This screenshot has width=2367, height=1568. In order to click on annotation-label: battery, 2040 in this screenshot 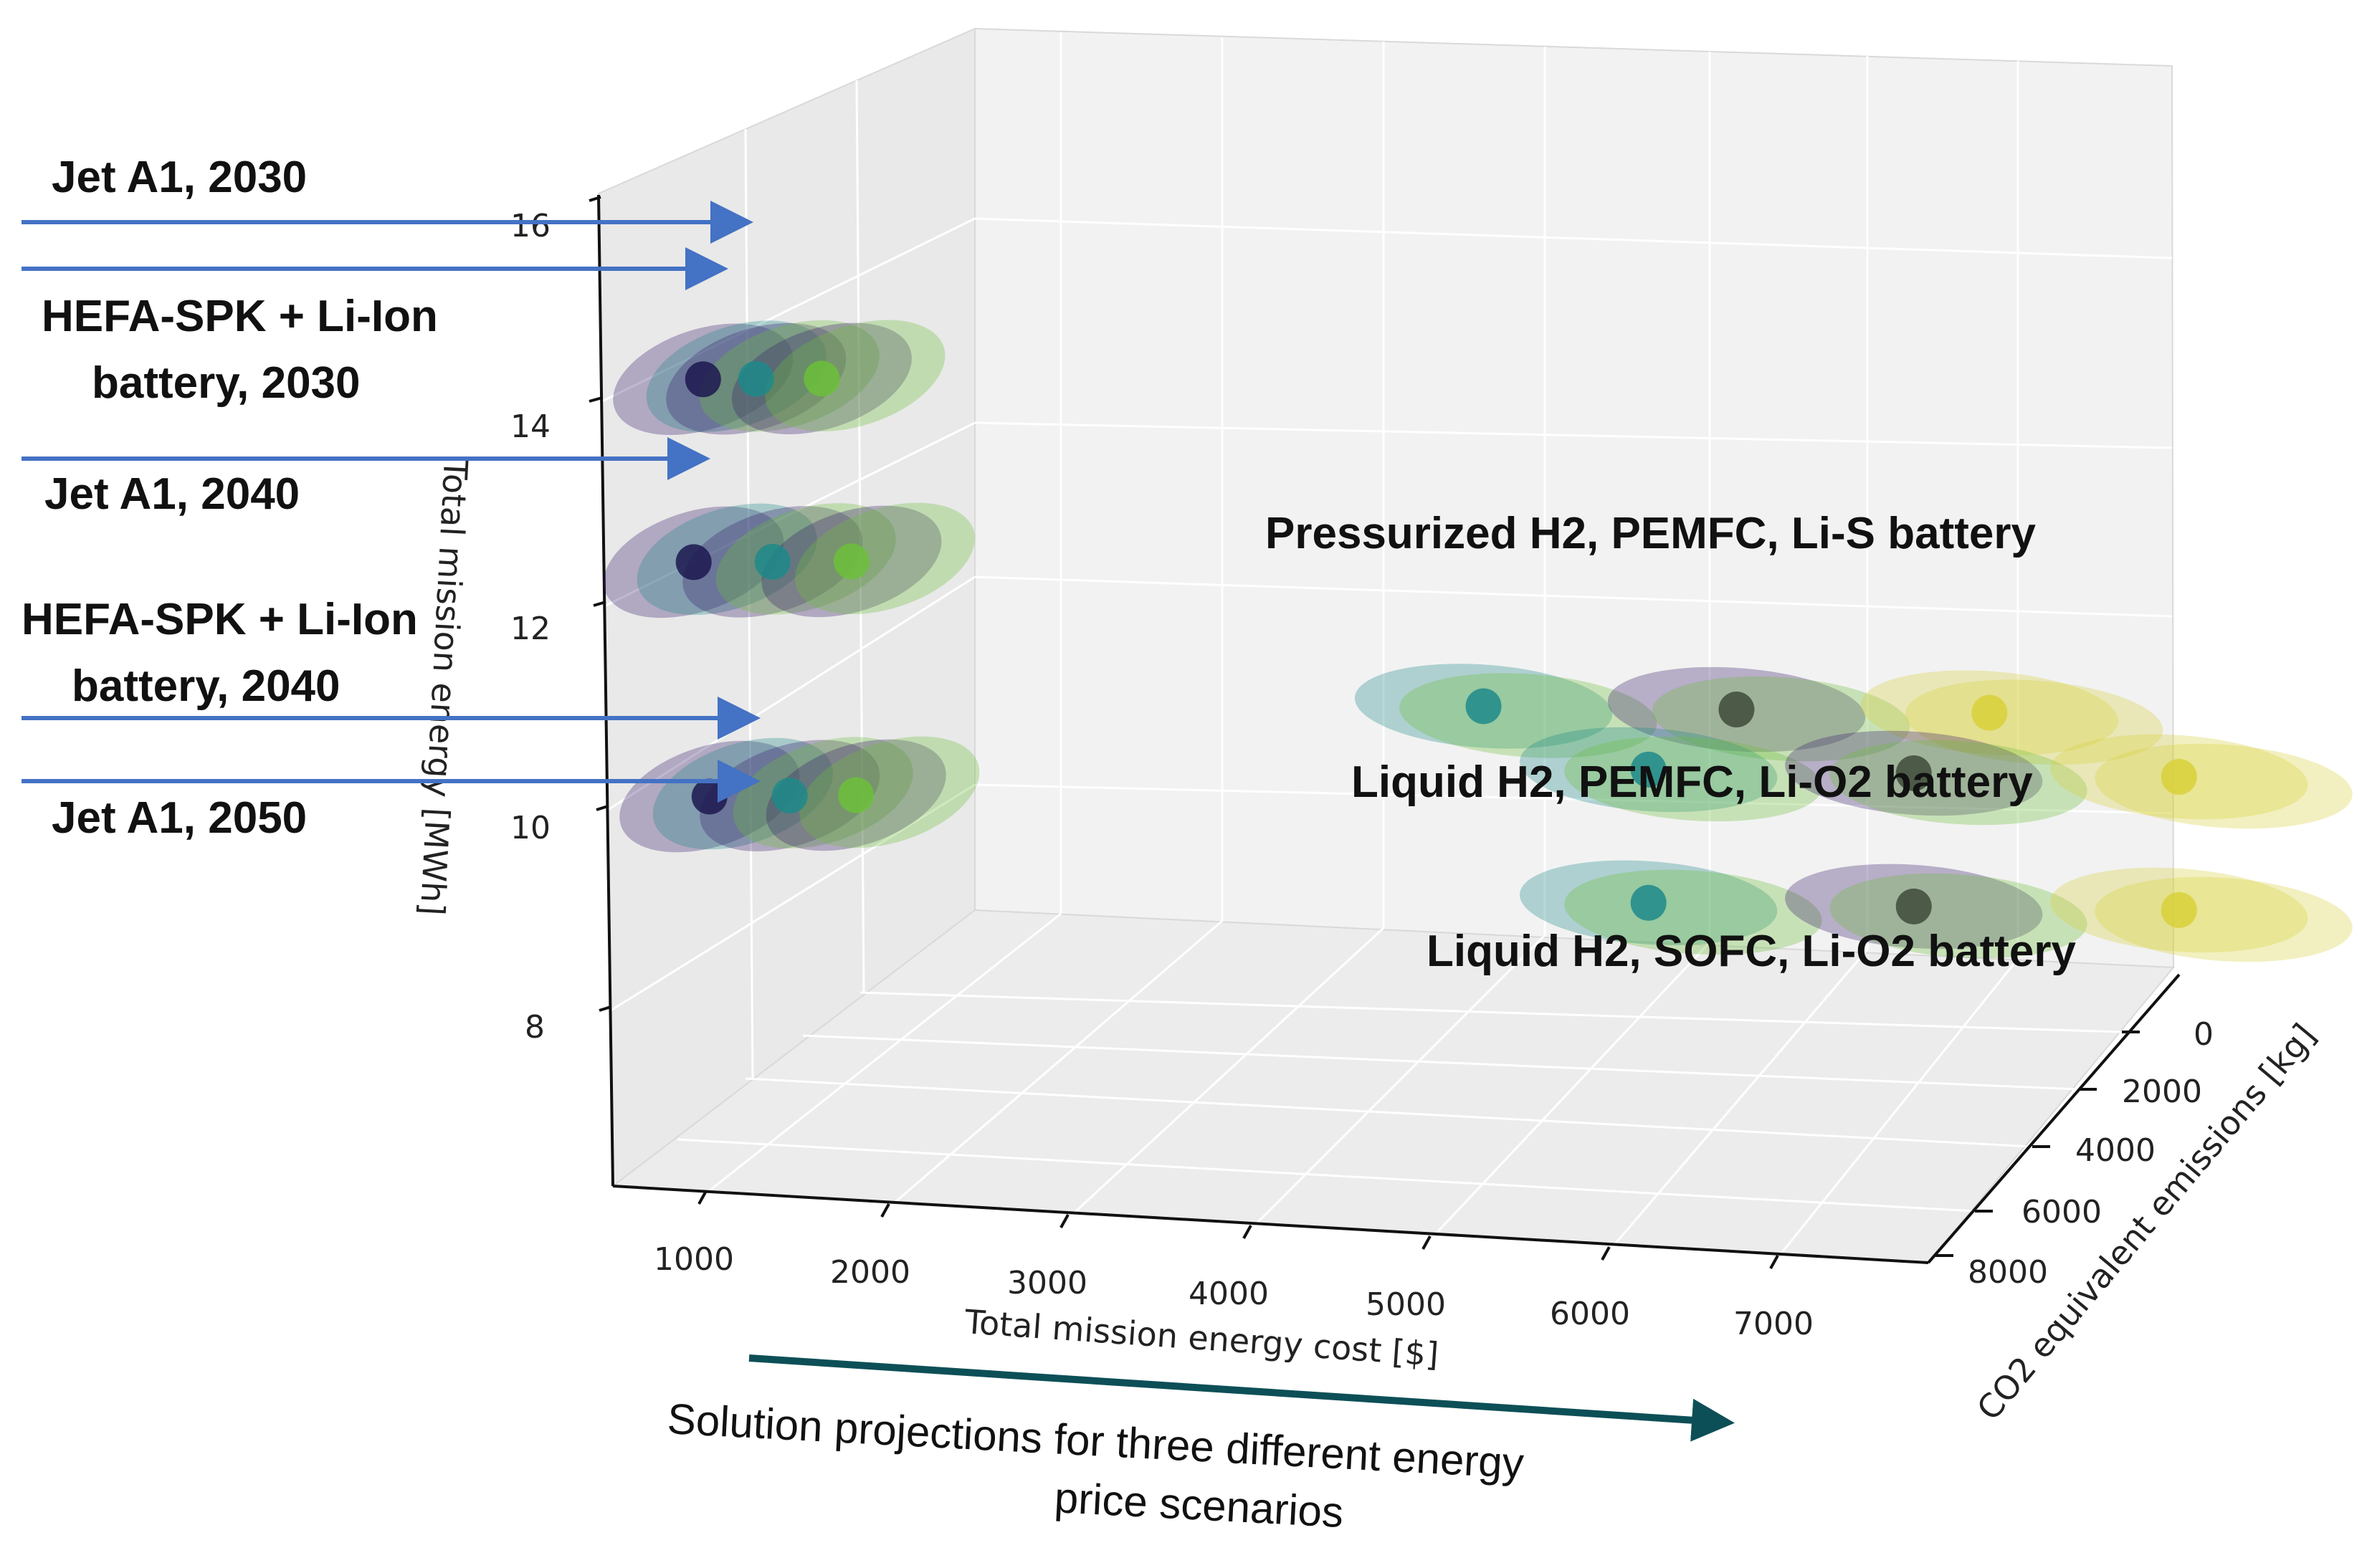, I will do `click(206, 686)`.